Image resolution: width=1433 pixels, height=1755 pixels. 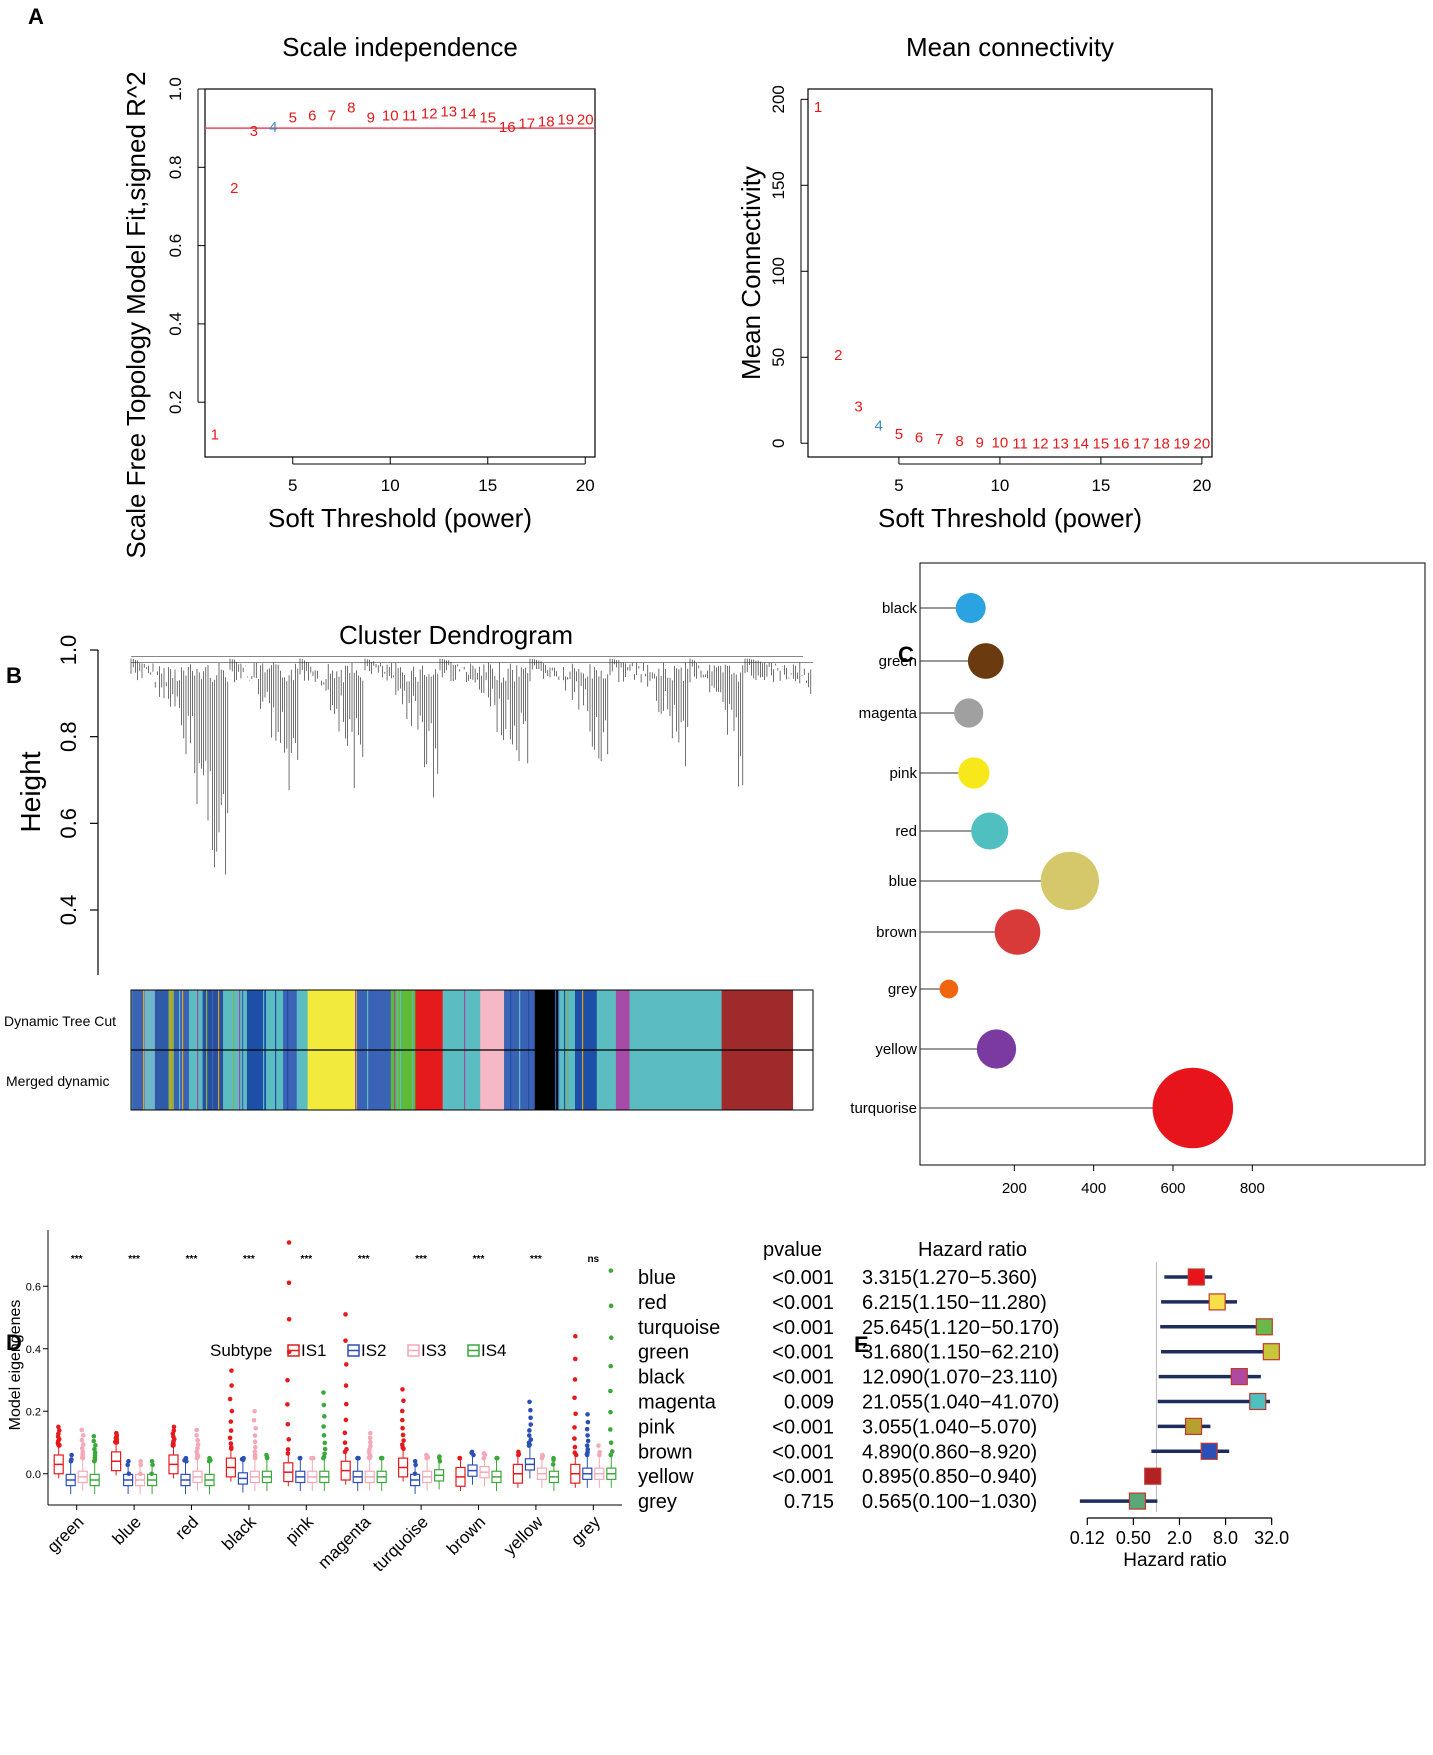 What do you see at coordinates (1121, 443) in the screenshot?
I see `point-label-16: 16` at bounding box center [1121, 443].